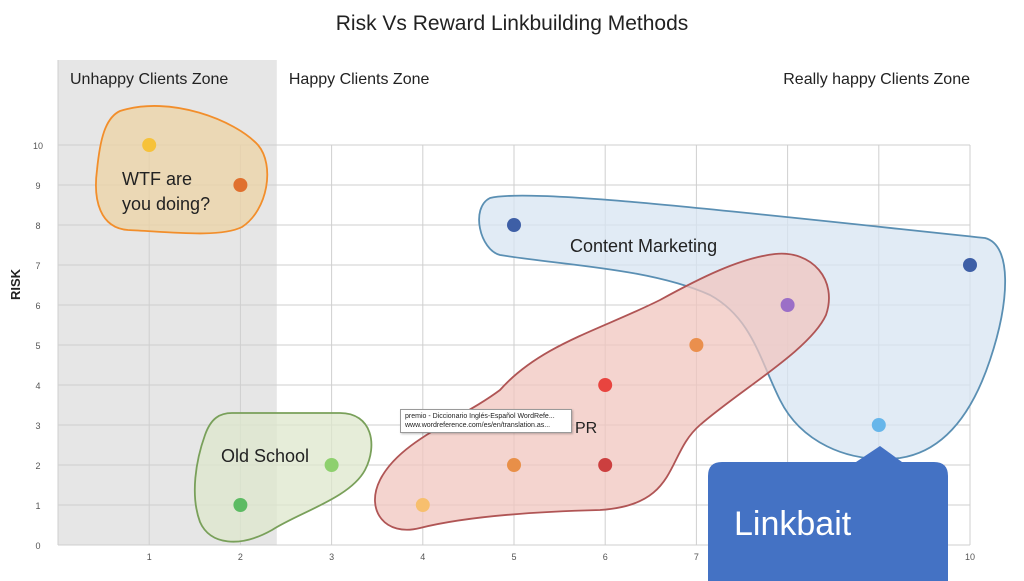  Describe the element at coordinates (359, 79) in the screenshot. I see `zone-label: Happy Clients Zone` at that location.